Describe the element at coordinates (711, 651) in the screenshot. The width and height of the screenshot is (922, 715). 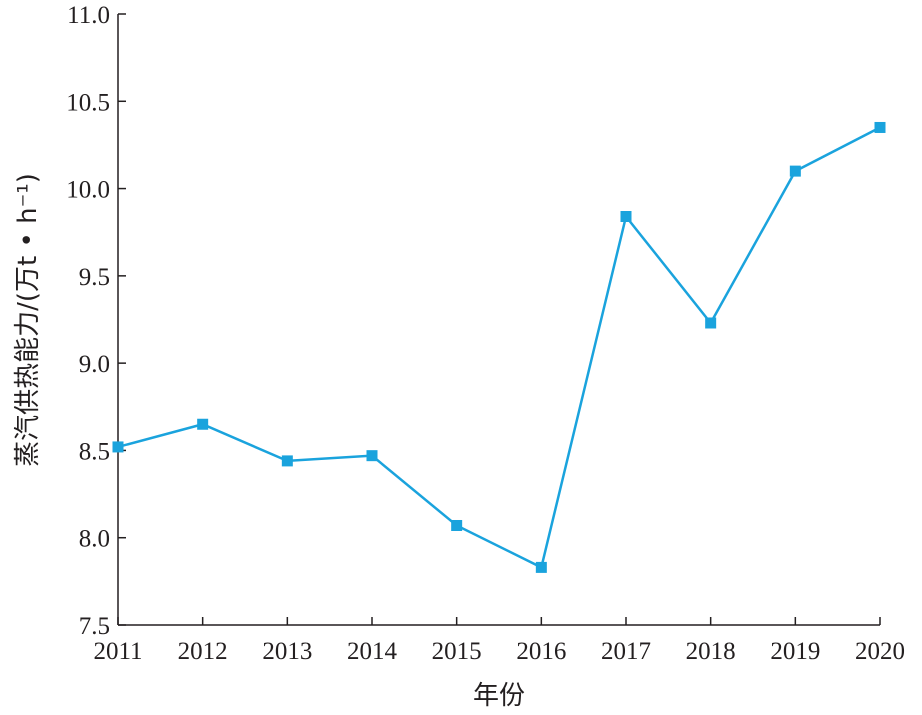
I see `x-tick-label: 2018` at that location.